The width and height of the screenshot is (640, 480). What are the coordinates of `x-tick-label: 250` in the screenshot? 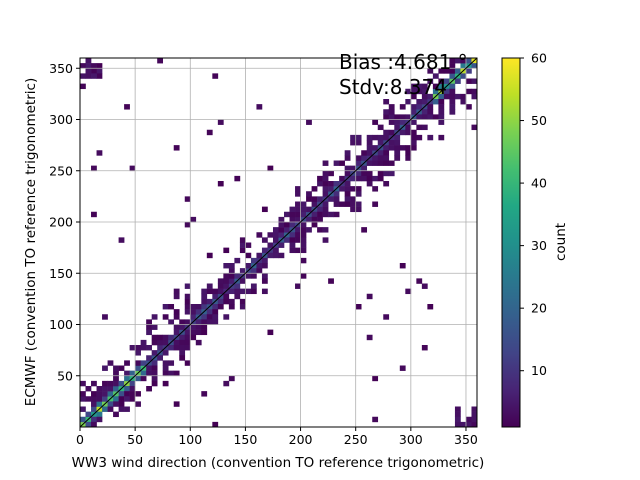 It's located at (356, 439).